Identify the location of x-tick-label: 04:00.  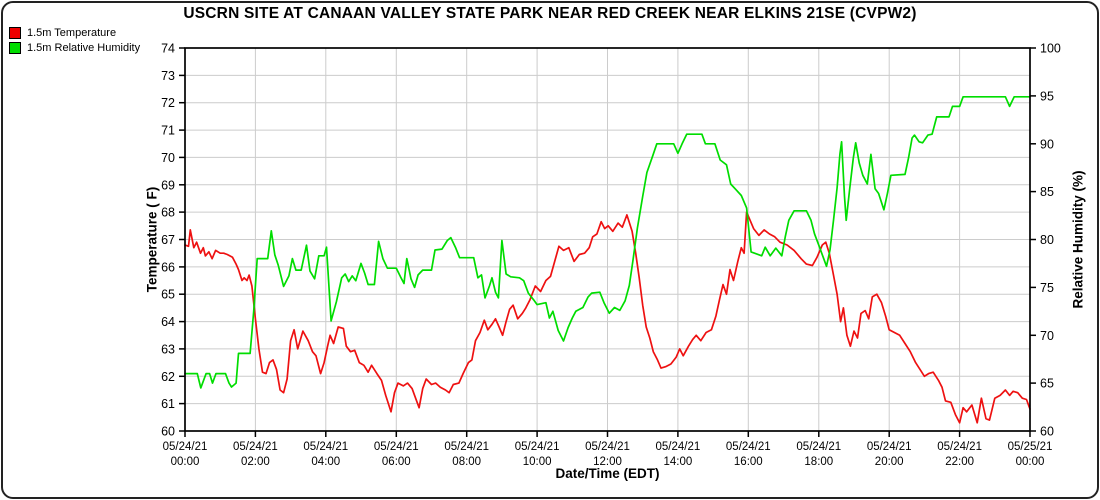
(325, 462).